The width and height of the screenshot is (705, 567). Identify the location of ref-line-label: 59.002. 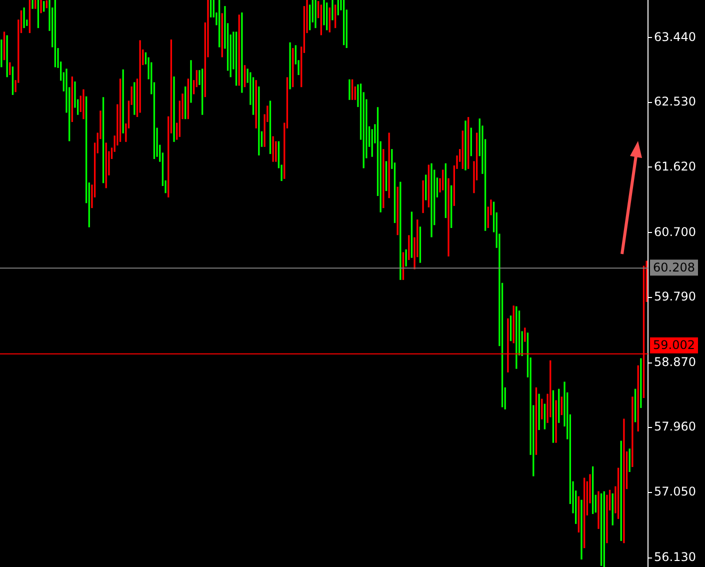
(674, 345).